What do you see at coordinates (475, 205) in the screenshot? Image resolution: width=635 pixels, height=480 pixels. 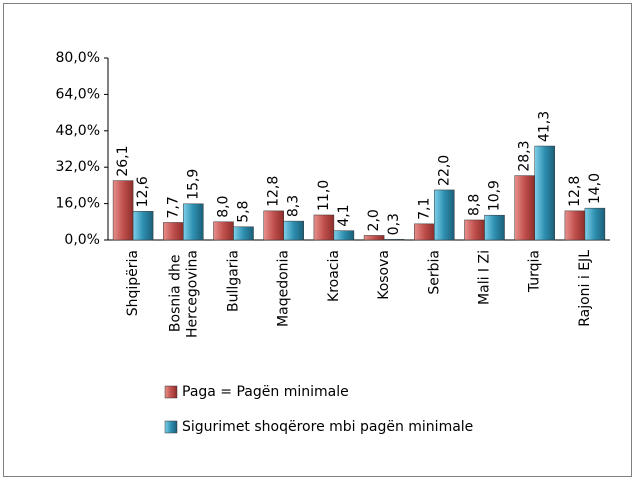 I see `value-label: 8,8` at bounding box center [475, 205].